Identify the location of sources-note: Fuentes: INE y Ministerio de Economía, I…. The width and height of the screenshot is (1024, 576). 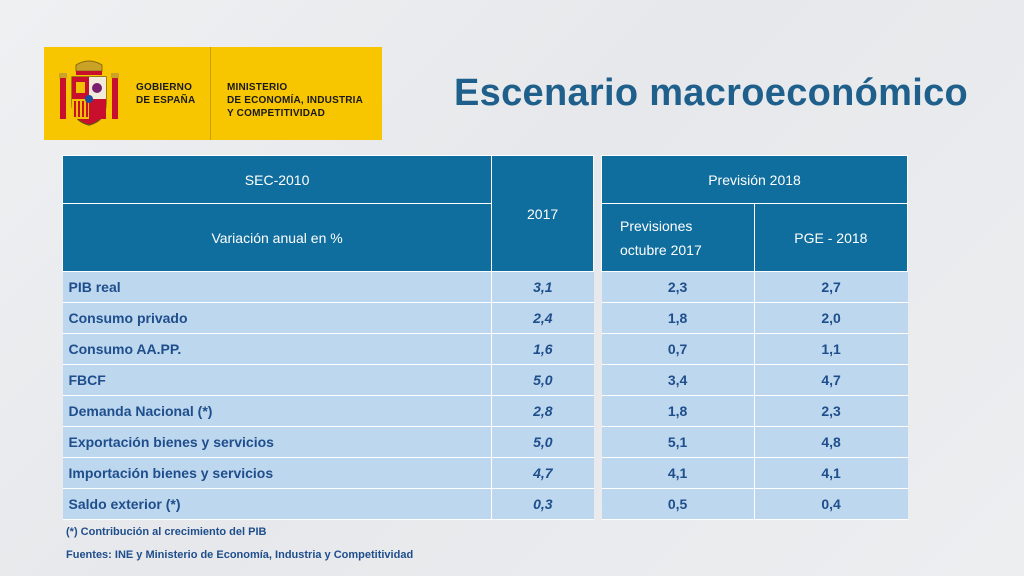
(240, 555).